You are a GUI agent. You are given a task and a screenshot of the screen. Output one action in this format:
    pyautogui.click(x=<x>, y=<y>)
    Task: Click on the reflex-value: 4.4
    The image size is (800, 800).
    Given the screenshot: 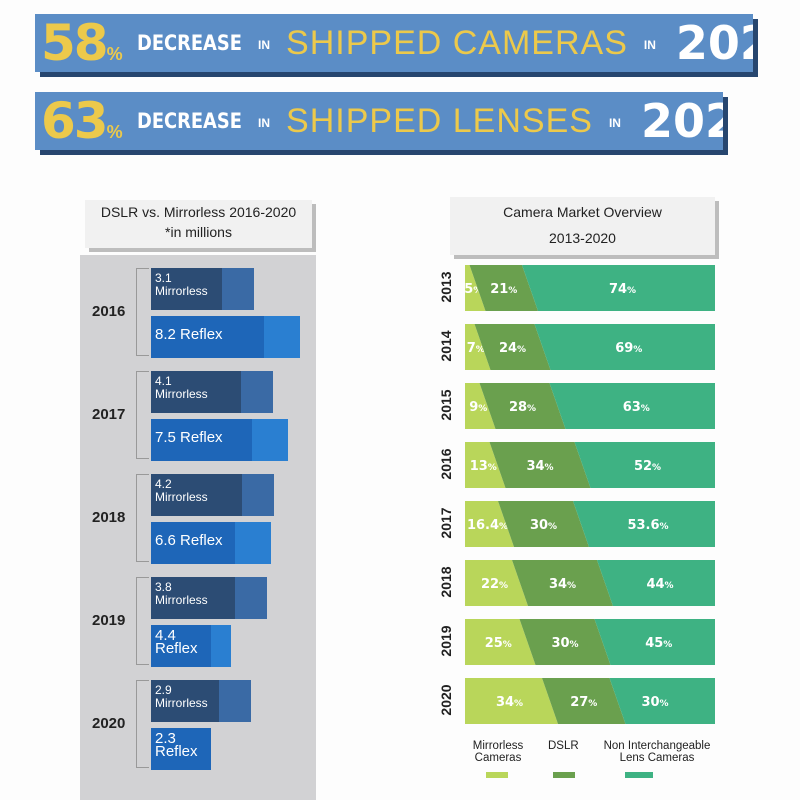 What is the action you would take?
    pyautogui.click(x=165, y=635)
    